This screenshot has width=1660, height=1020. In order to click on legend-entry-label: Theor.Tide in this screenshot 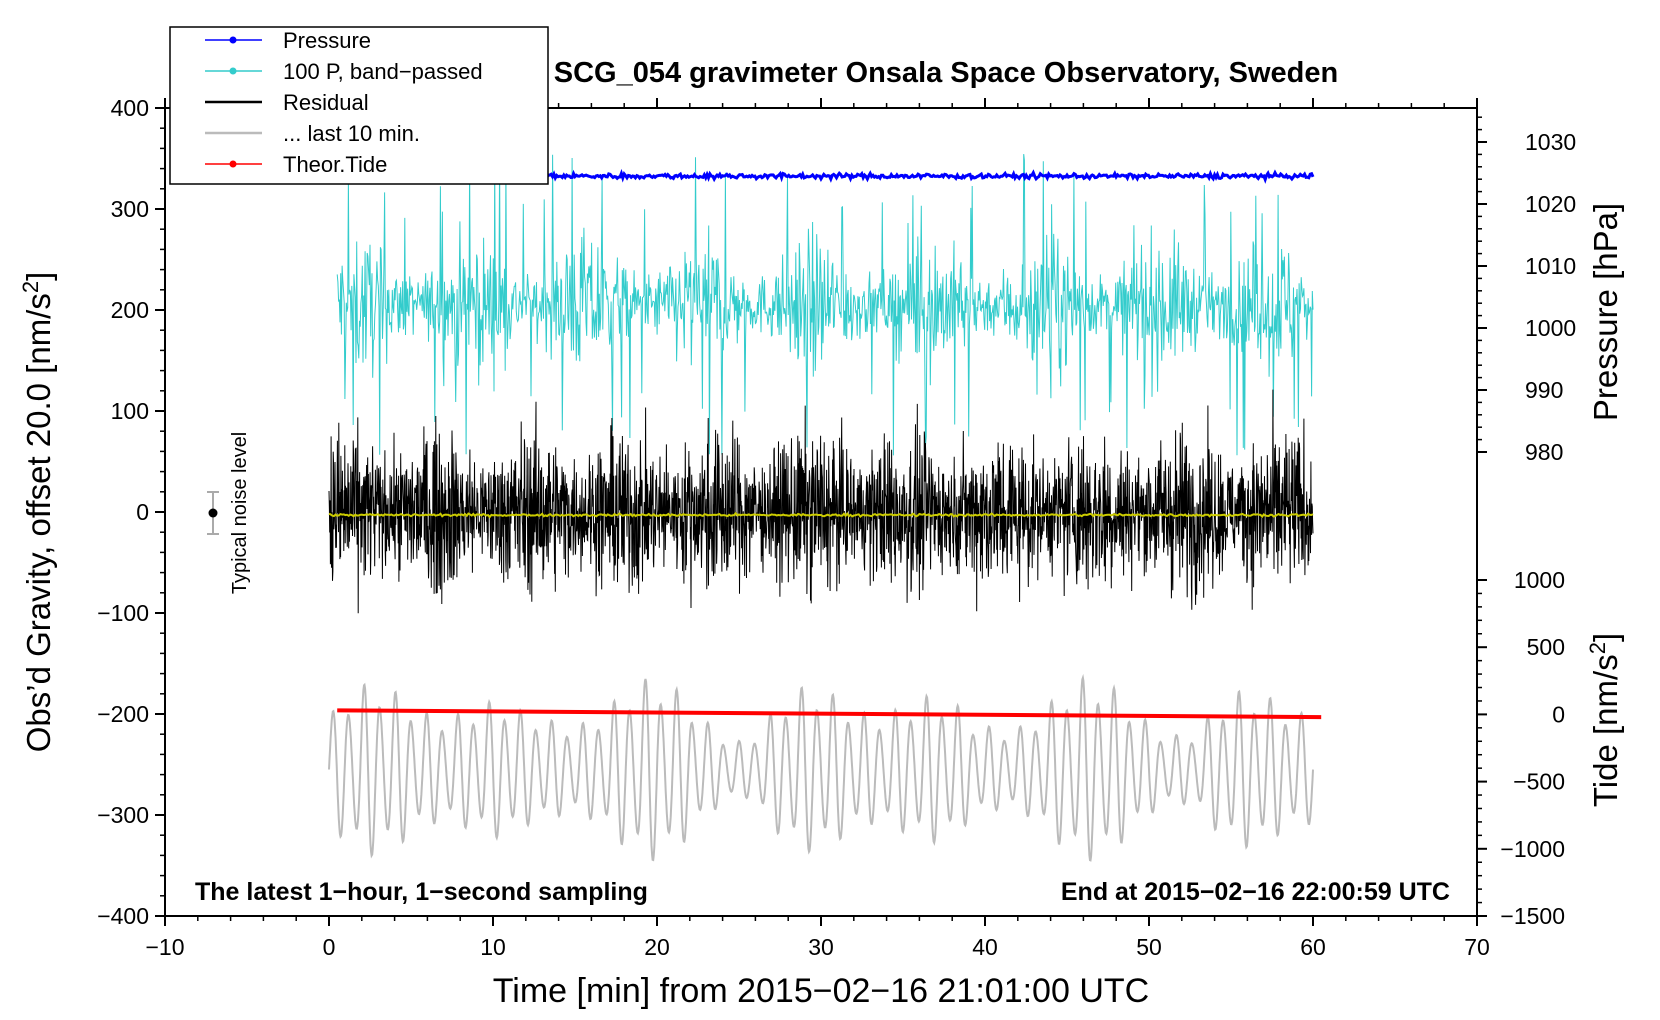, I will do `click(335, 164)`.